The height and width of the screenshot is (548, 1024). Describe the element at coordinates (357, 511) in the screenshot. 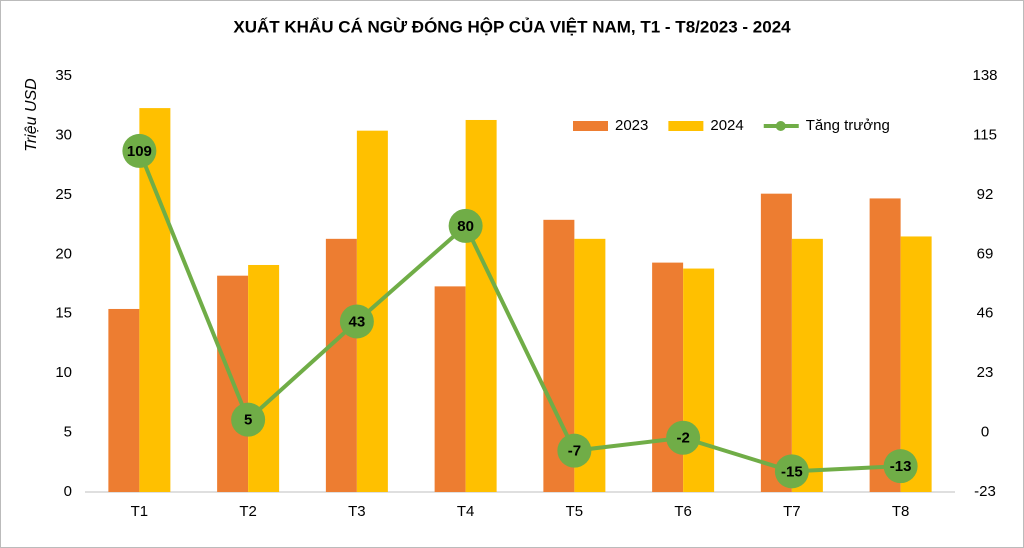

I see `x-tick-label: T3` at that location.